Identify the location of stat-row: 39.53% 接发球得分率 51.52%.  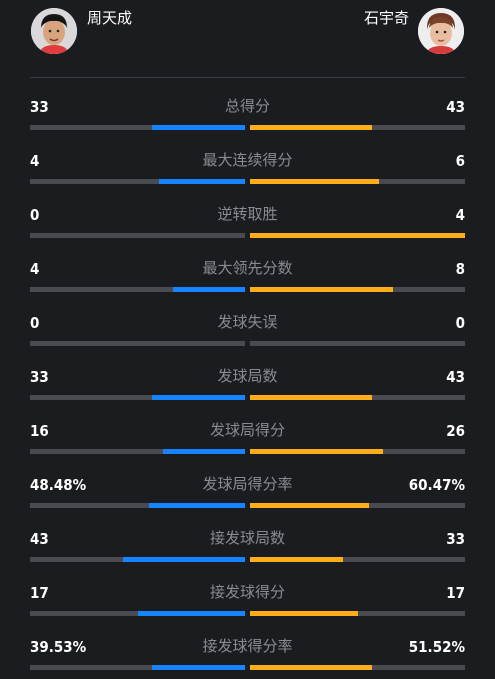
(247, 658).